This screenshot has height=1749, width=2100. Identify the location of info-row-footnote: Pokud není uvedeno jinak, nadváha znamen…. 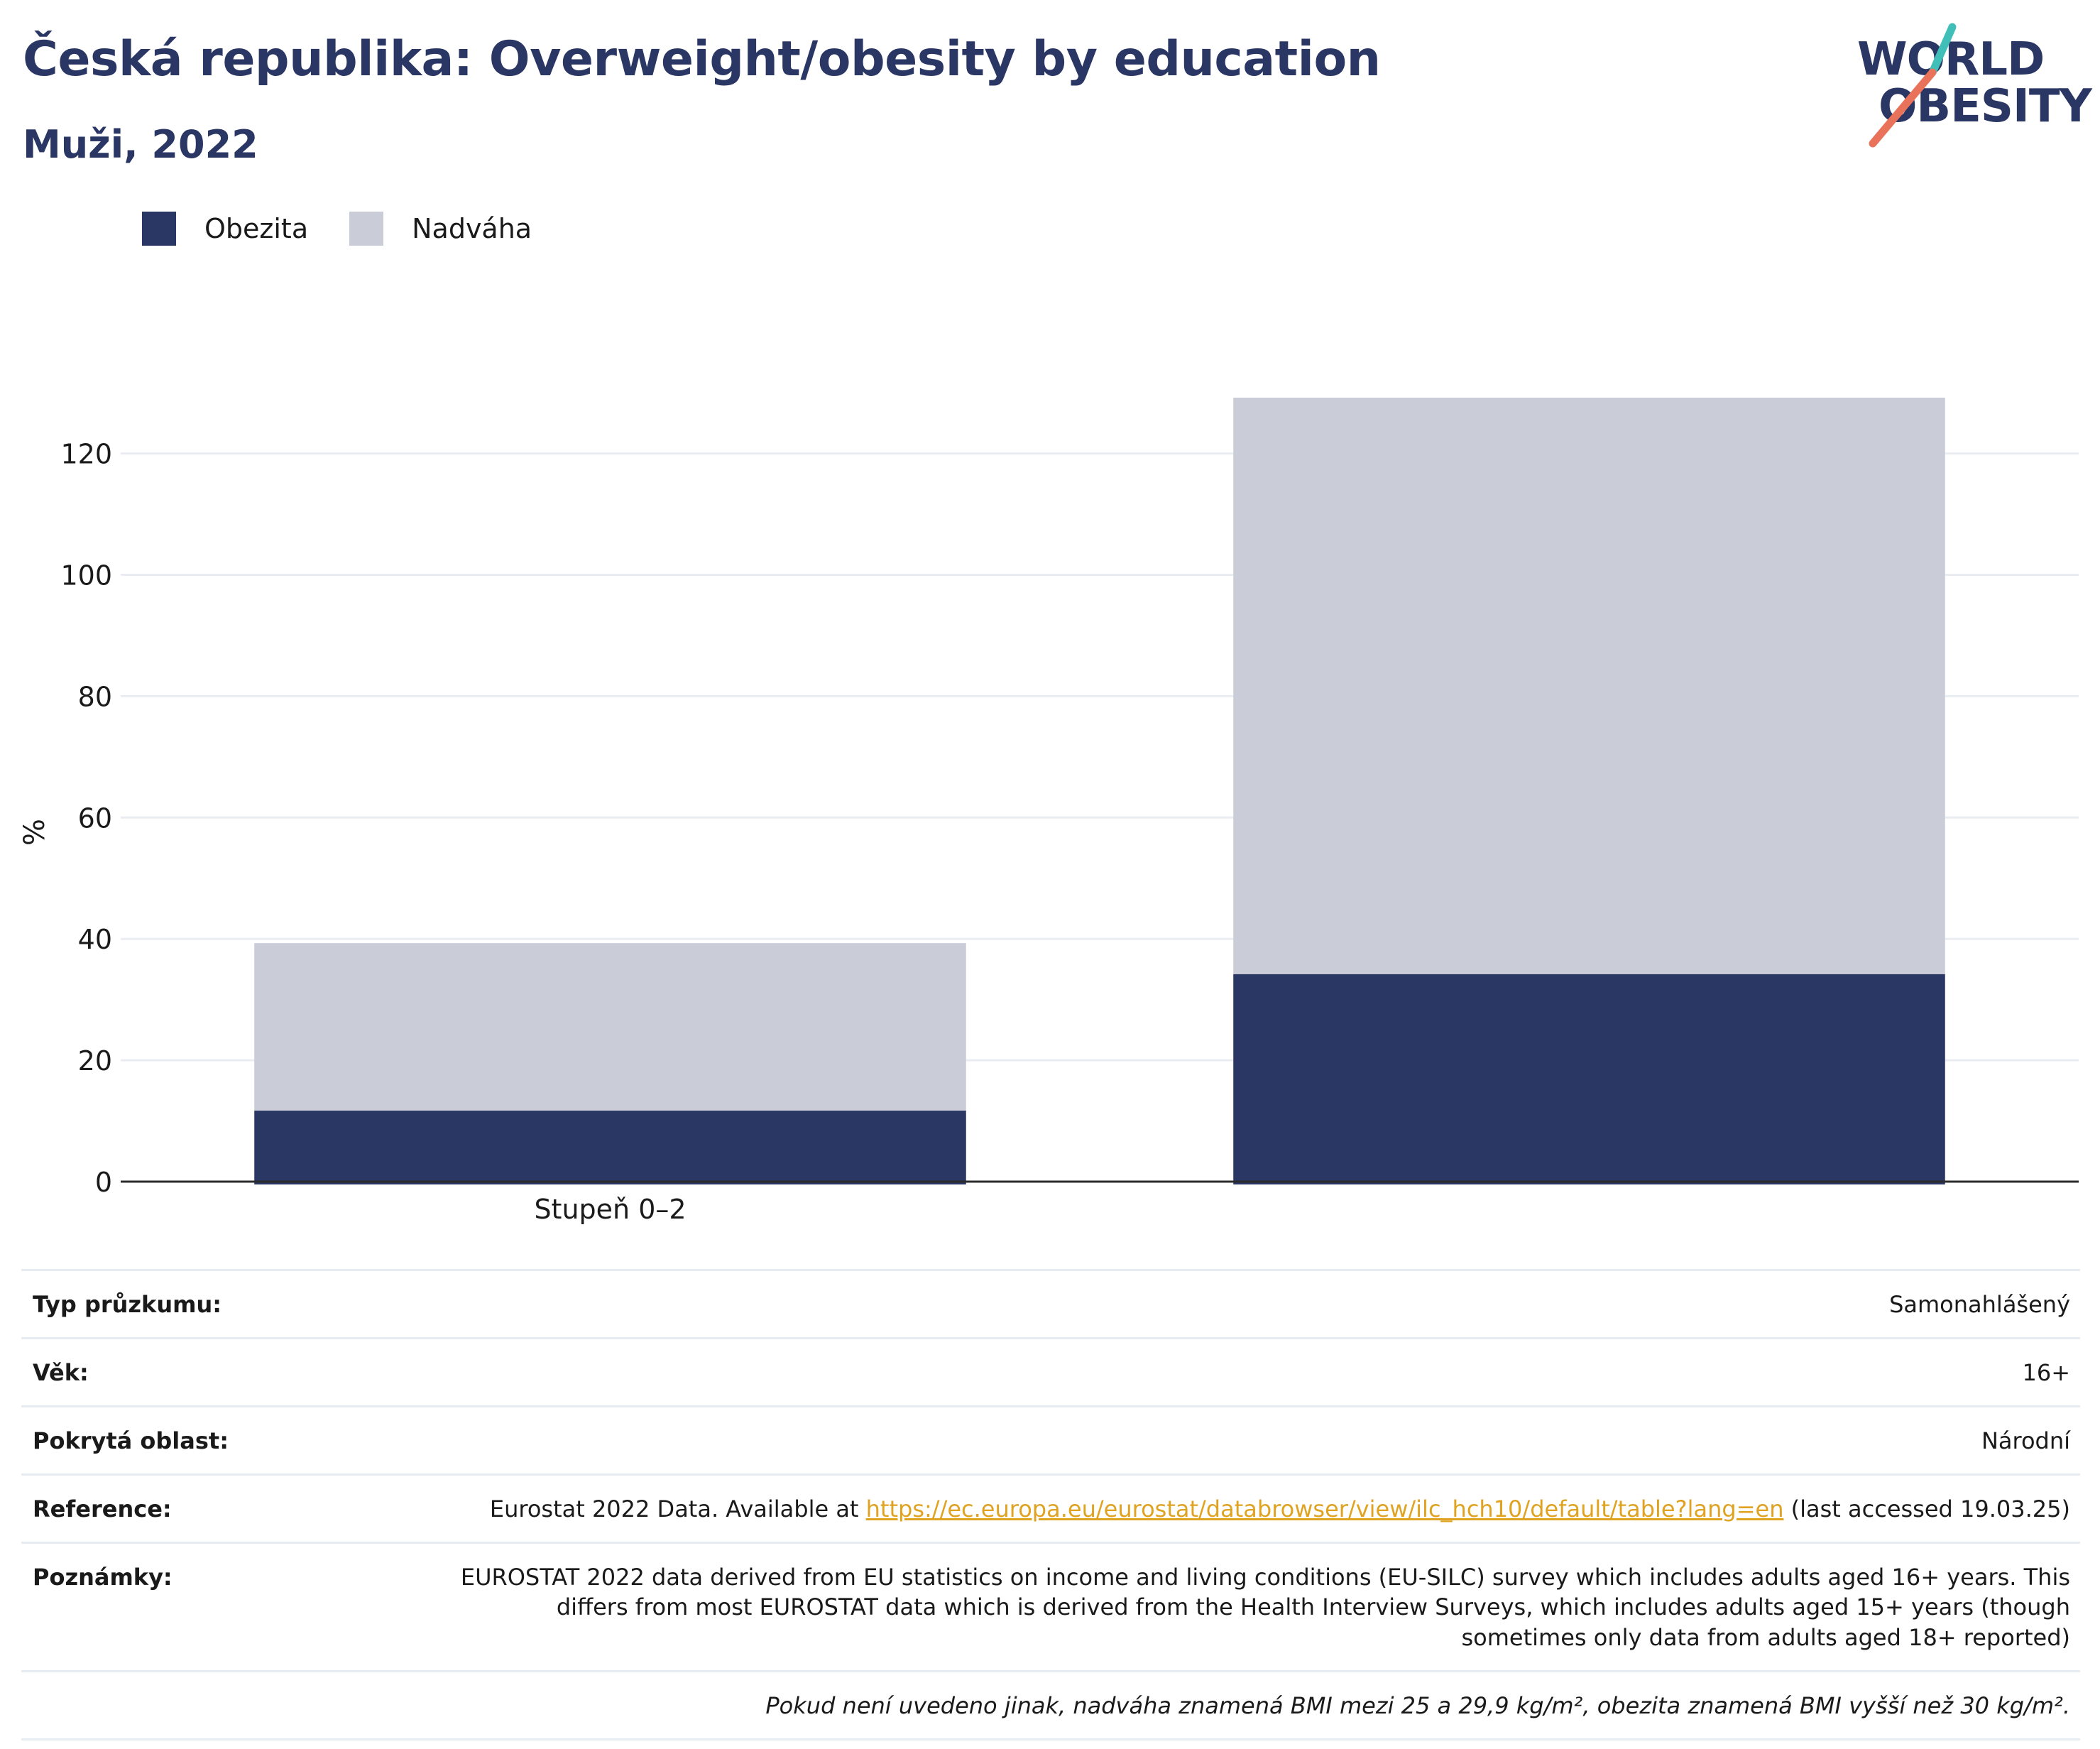
(1050, 1705).